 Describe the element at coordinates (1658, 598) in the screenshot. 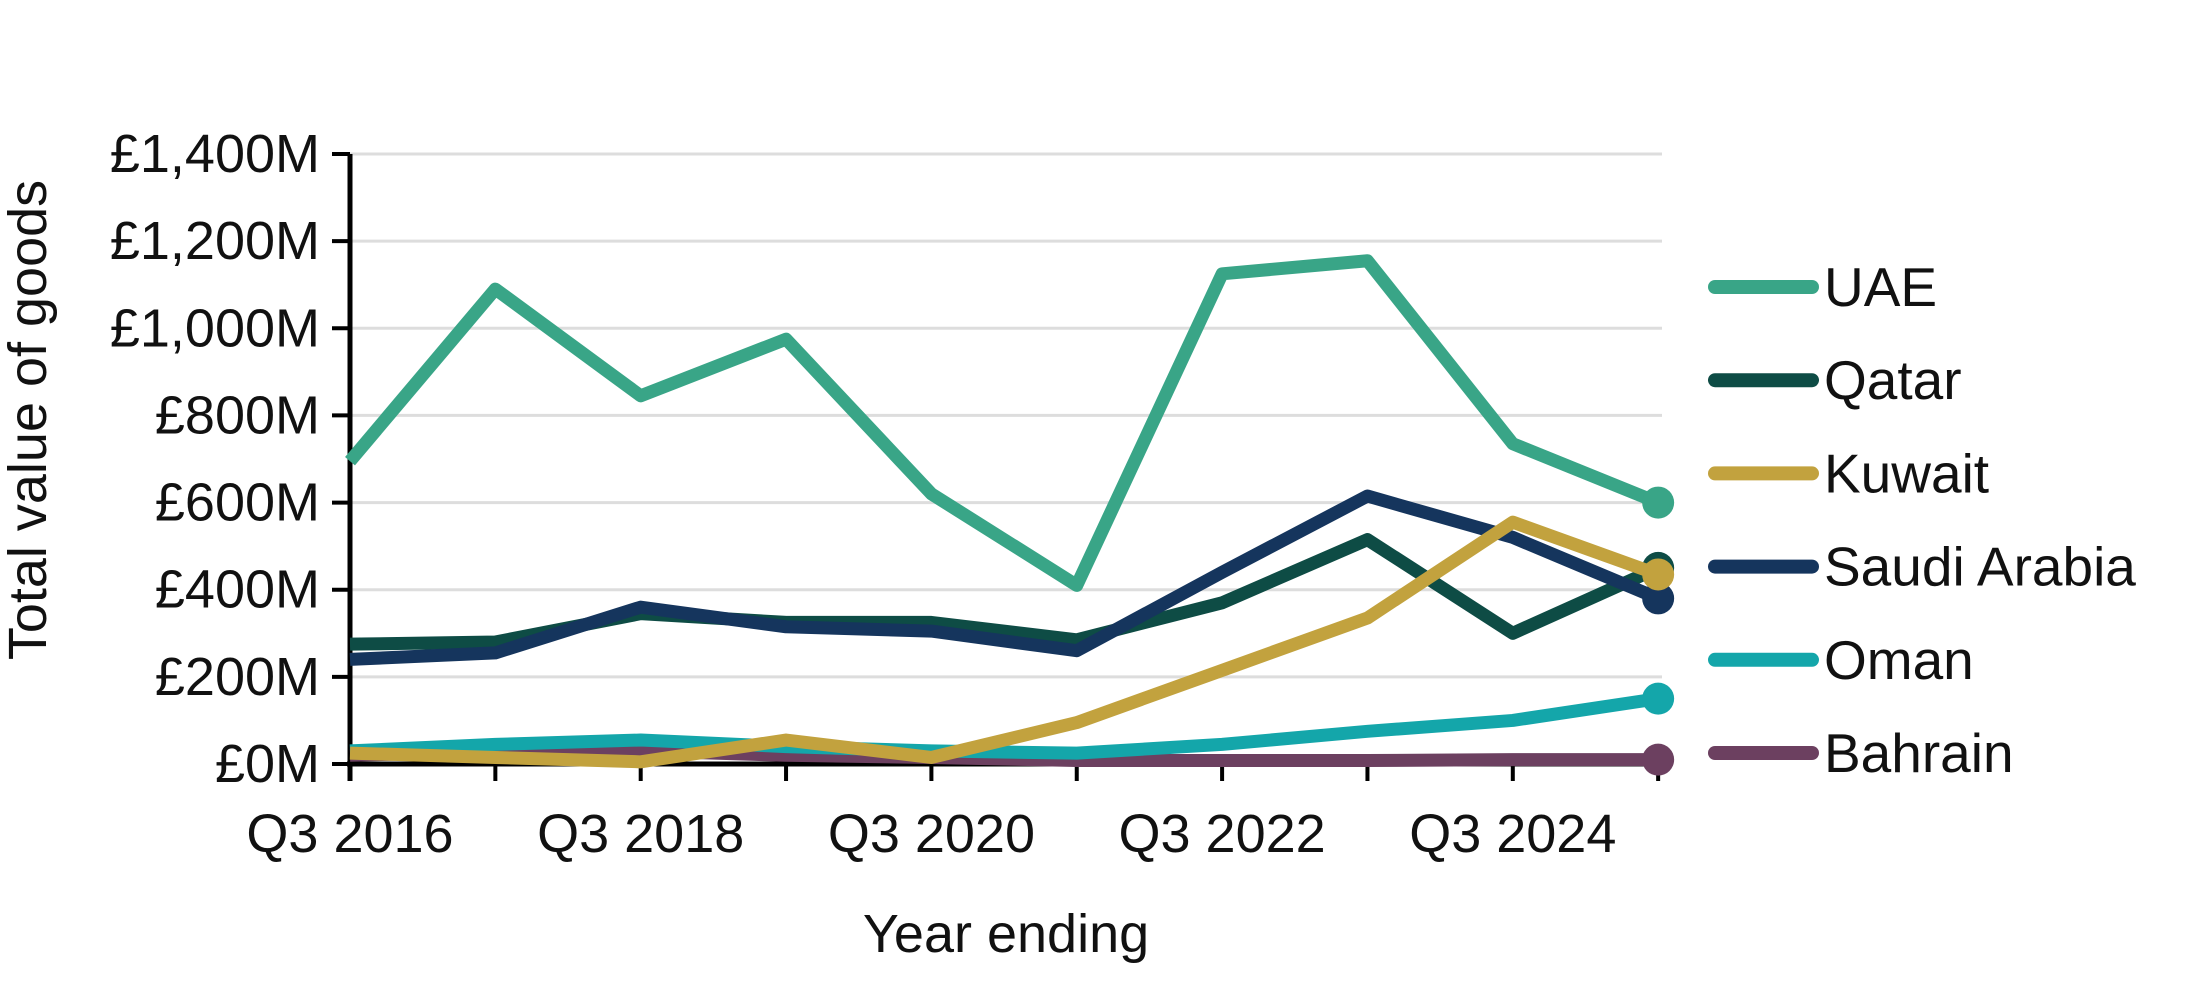

I see `series-endpoint-saudi-arabia` at that location.